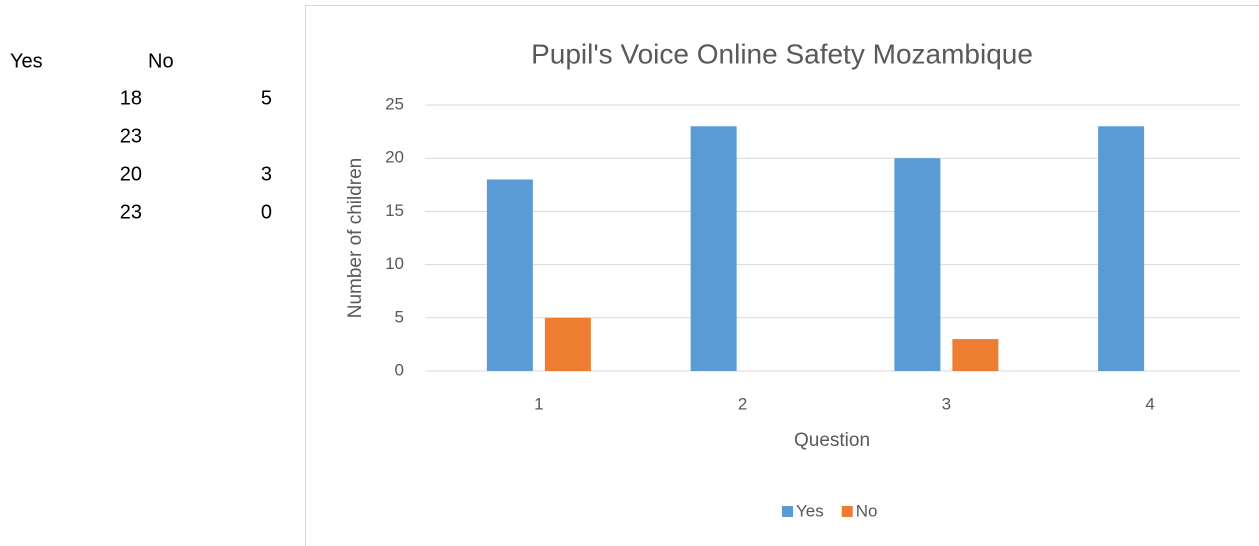 The height and width of the screenshot is (546, 1259). Describe the element at coordinates (867, 510) in the screenshot. I see `legend-label: No` at that location.